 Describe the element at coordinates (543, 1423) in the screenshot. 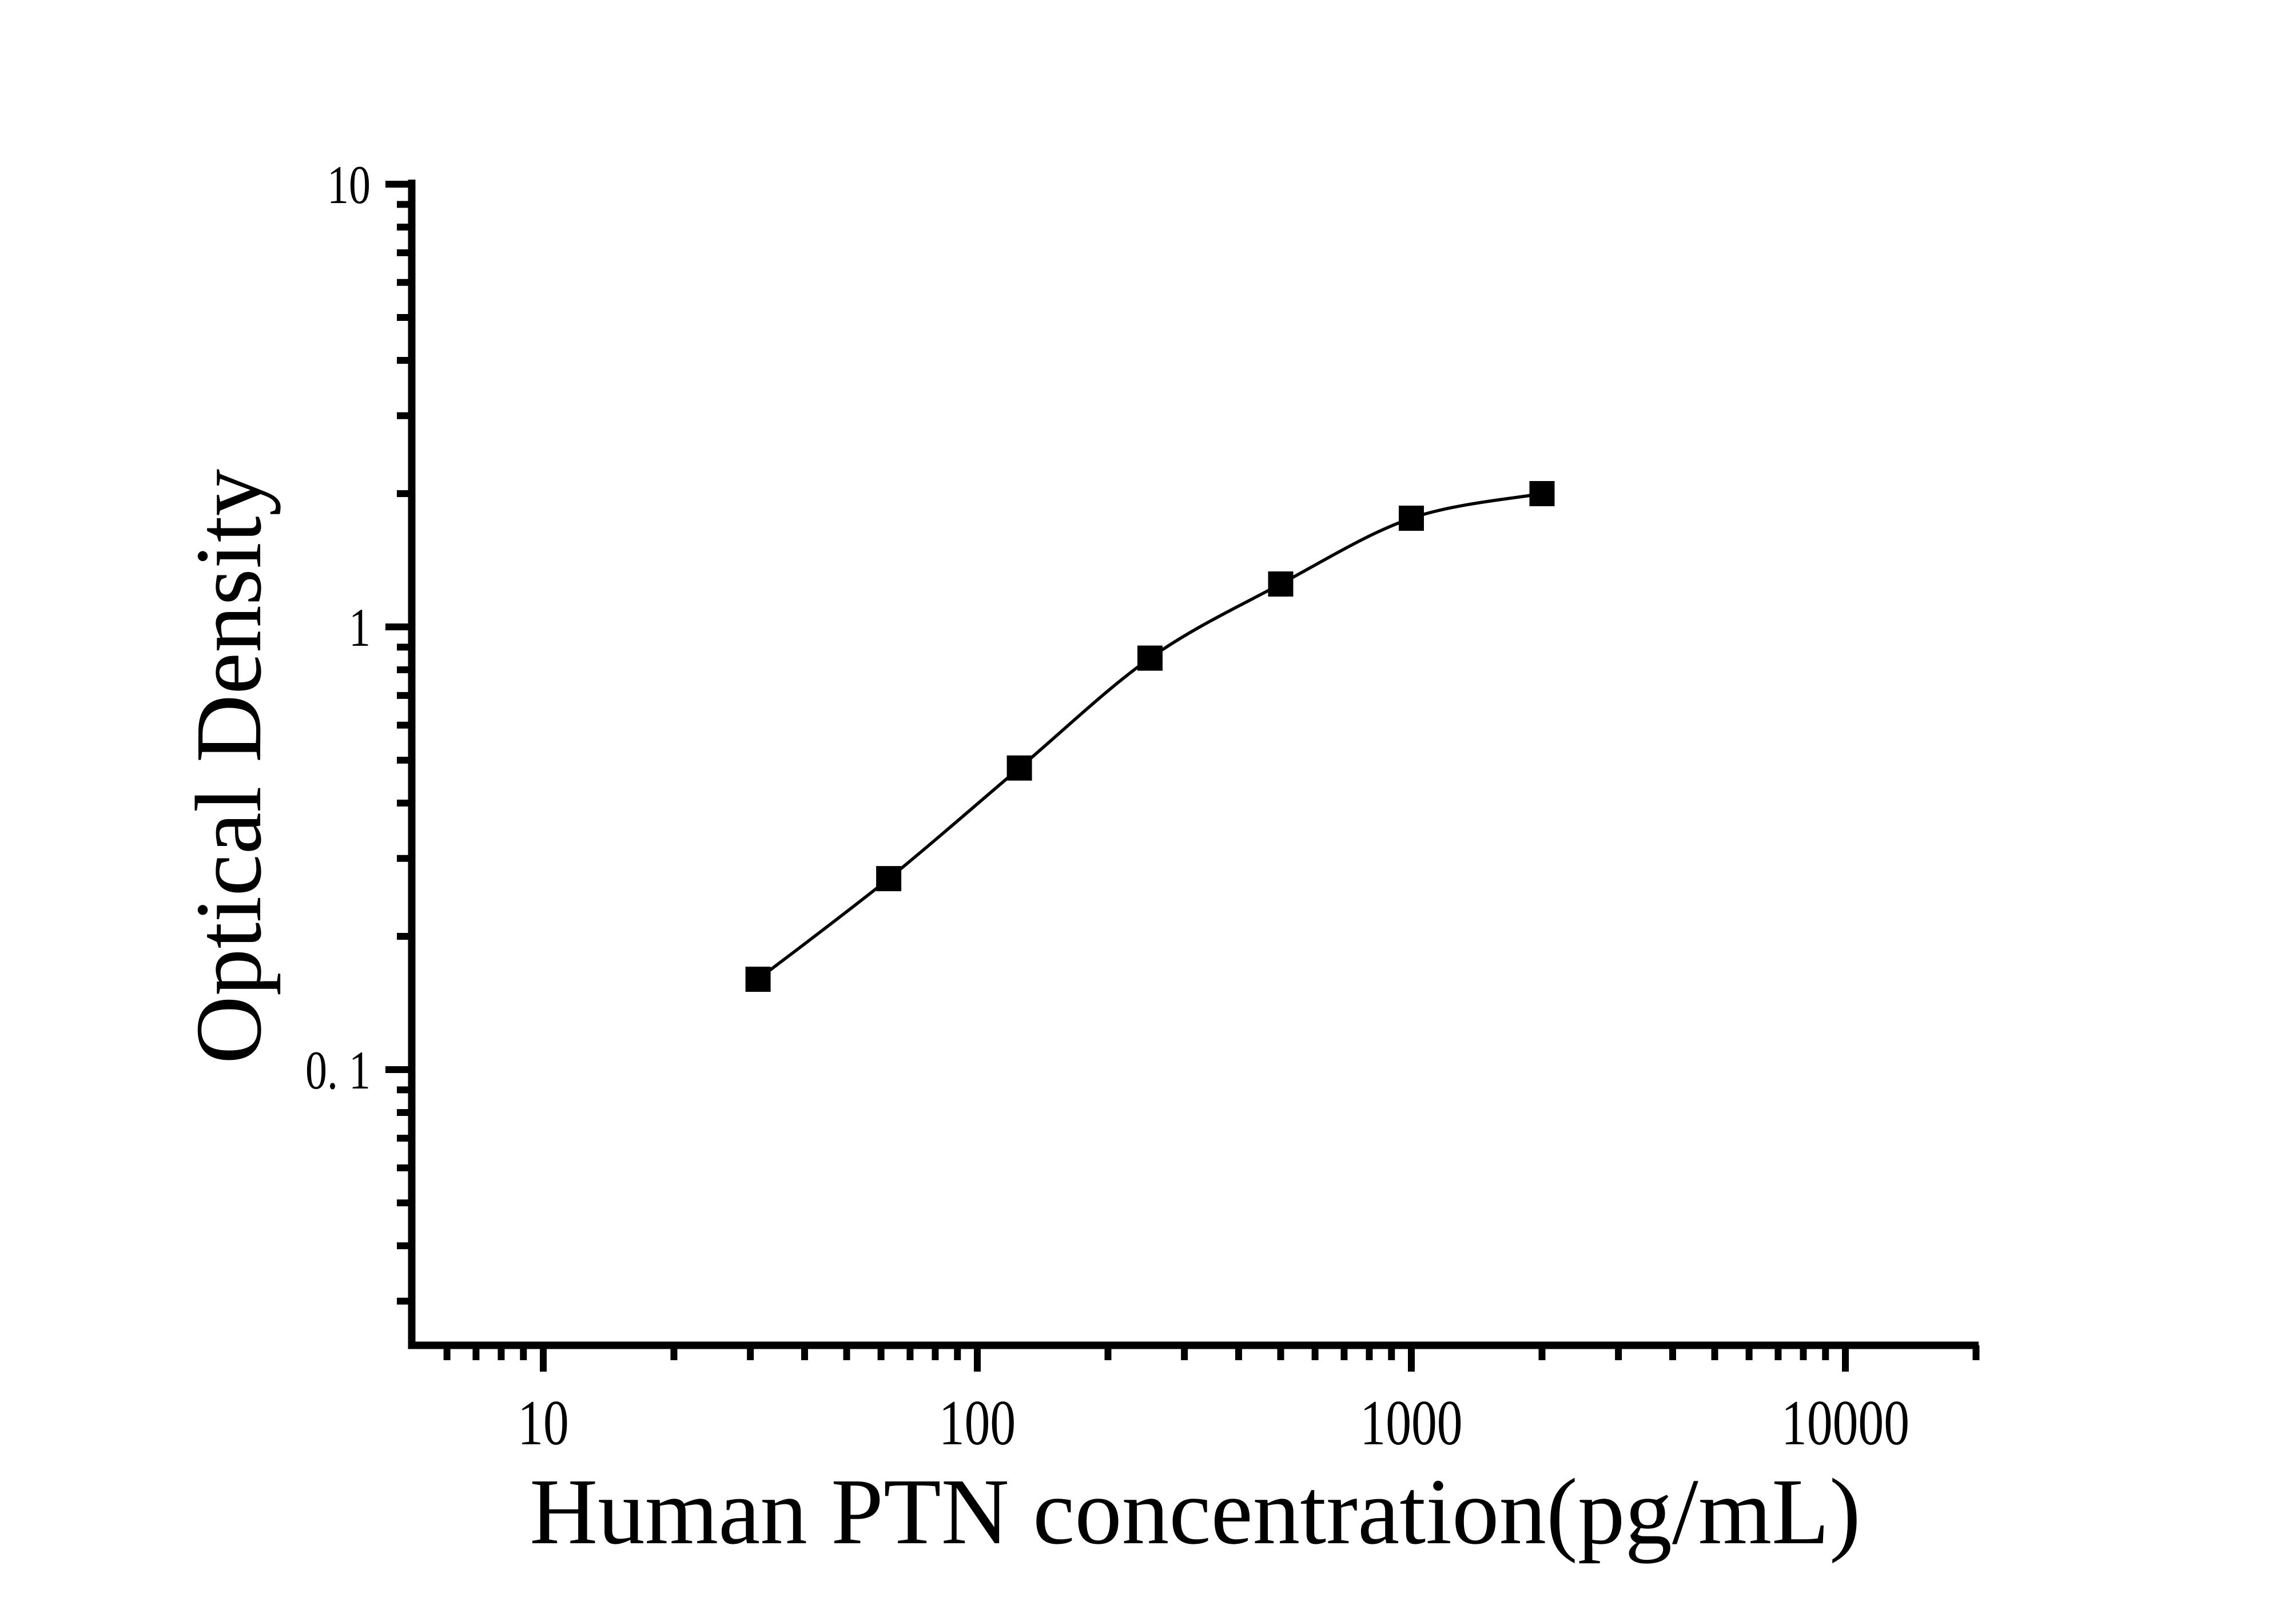

I see `x-tick-label: 10` at that location.